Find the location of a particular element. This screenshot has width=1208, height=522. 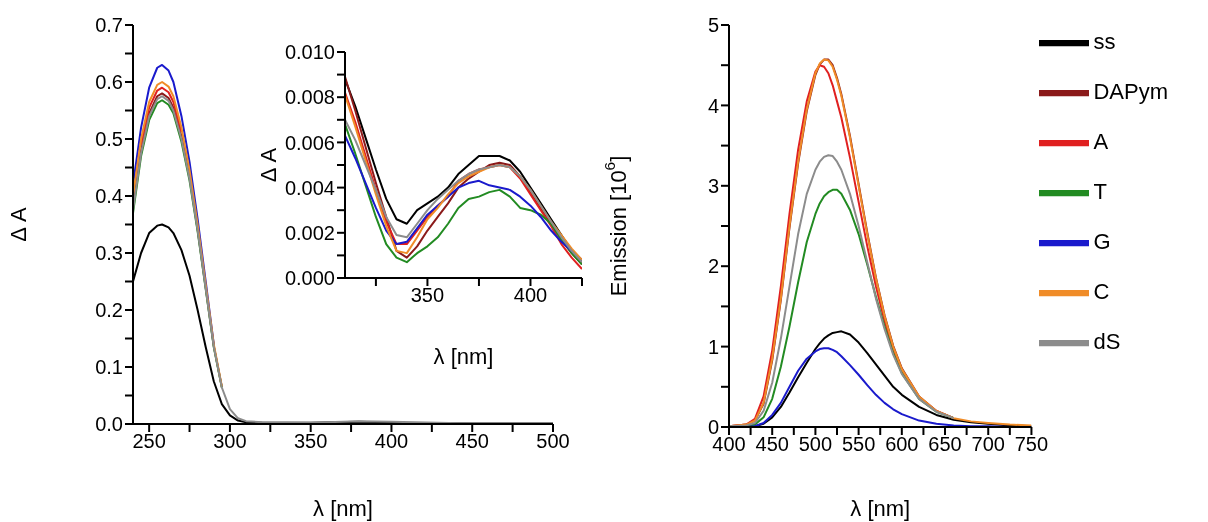

y-tick-label: 0.6 is located at coordinates (109, 82).